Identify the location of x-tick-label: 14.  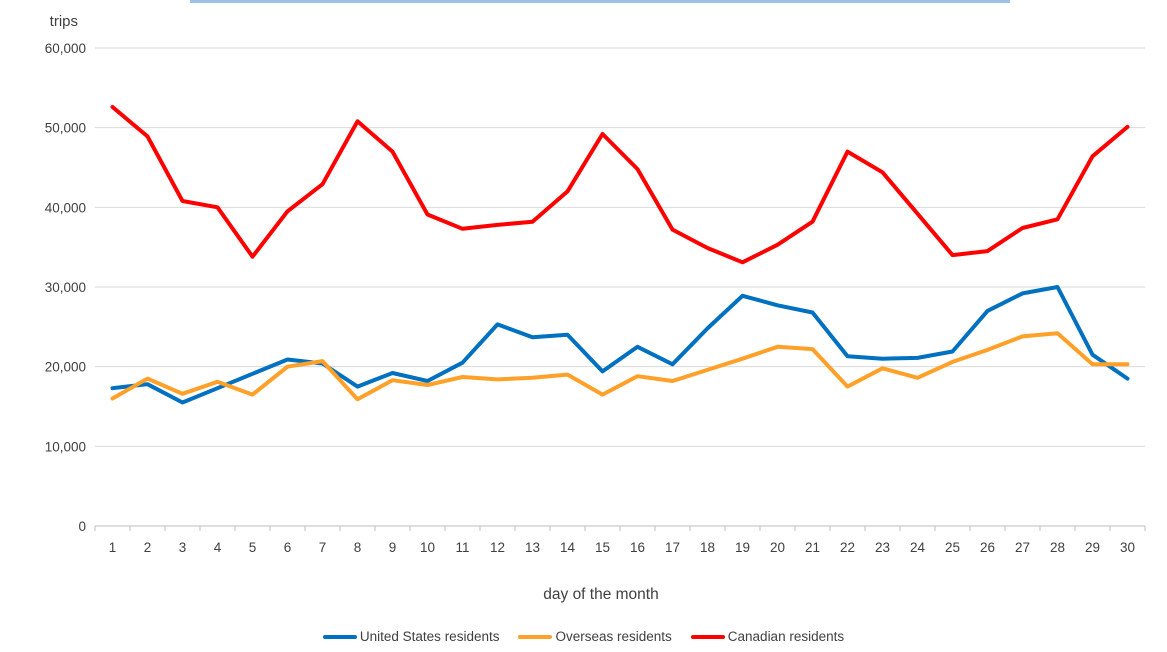
(568, 547).